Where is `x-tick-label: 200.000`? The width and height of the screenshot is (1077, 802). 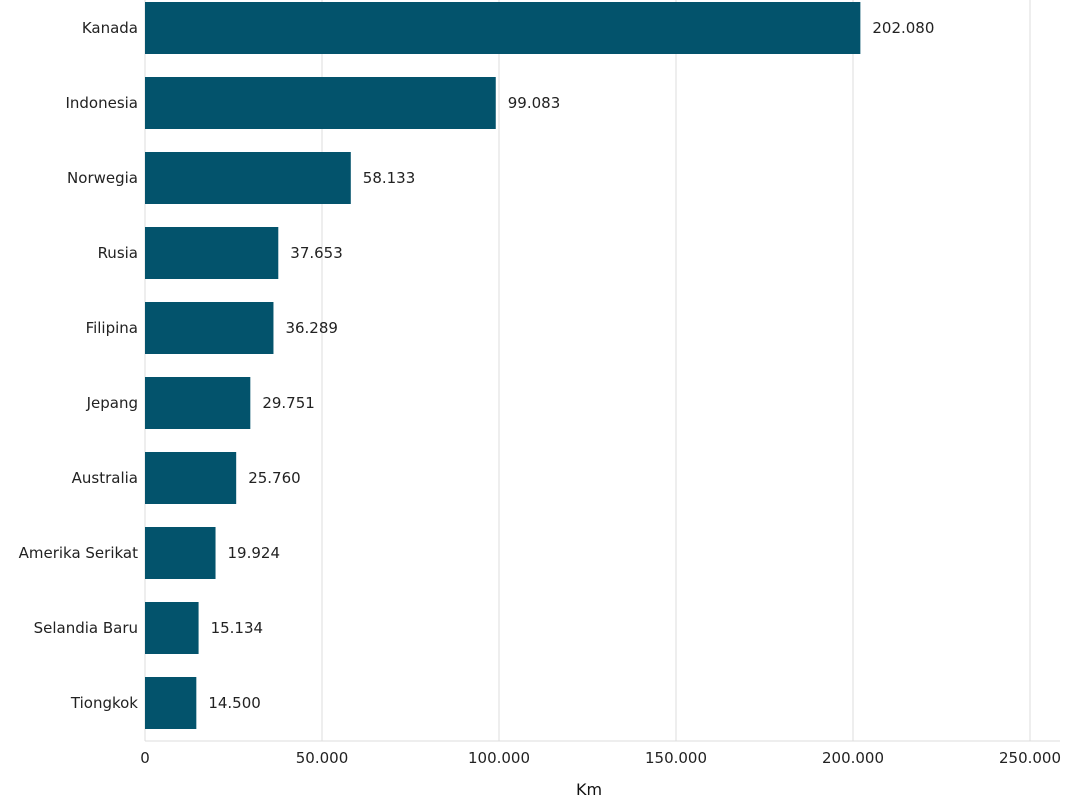
x-tick-label: 200.000 is located at coordinates (853, 758).